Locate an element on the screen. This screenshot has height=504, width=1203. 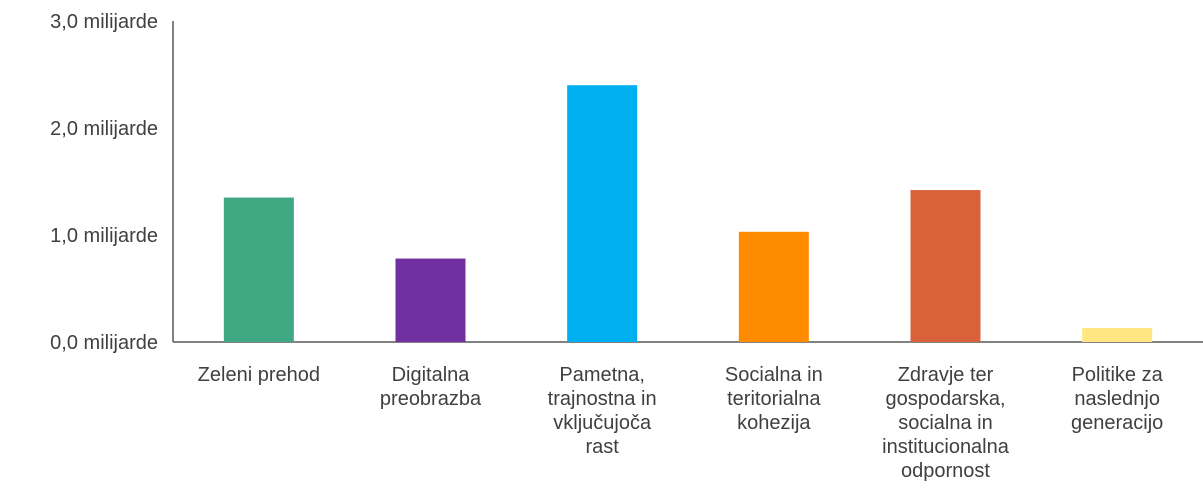
category-label-line: teritorialna is located at coordinates (774, 399).